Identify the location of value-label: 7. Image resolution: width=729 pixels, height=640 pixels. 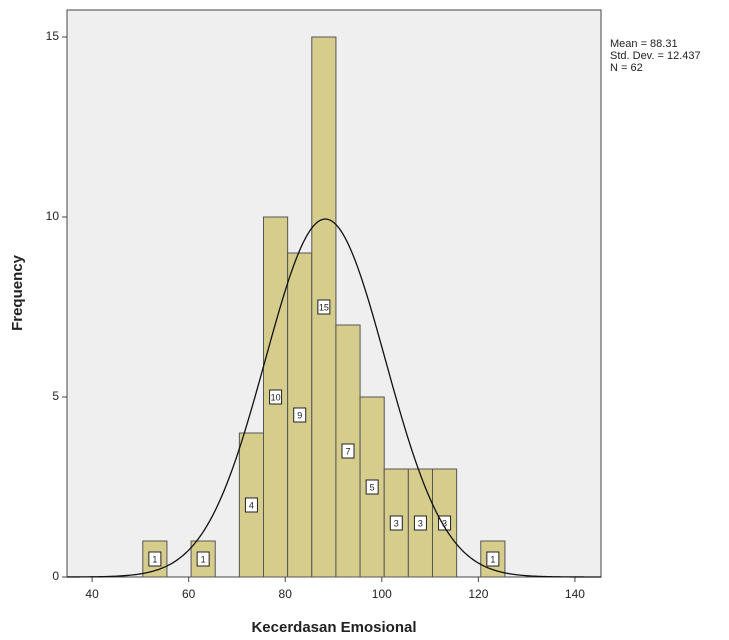
(347, 451).